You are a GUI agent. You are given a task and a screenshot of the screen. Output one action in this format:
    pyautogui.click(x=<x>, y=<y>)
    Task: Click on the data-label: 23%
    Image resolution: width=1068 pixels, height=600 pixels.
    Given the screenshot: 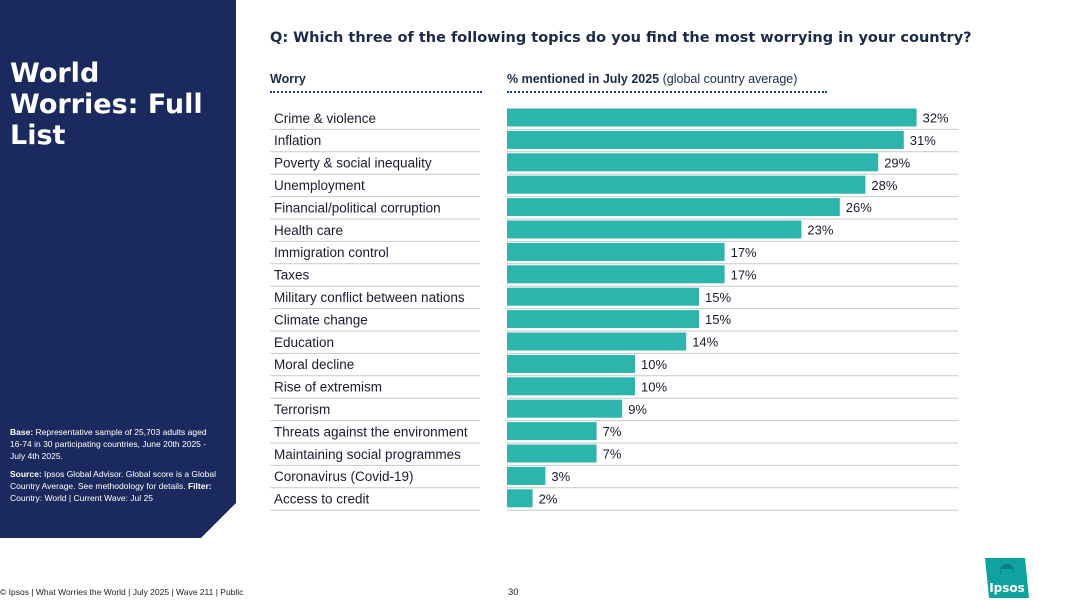 What is the action you would take?
    pyautogui.click(x=820, y=230)
    